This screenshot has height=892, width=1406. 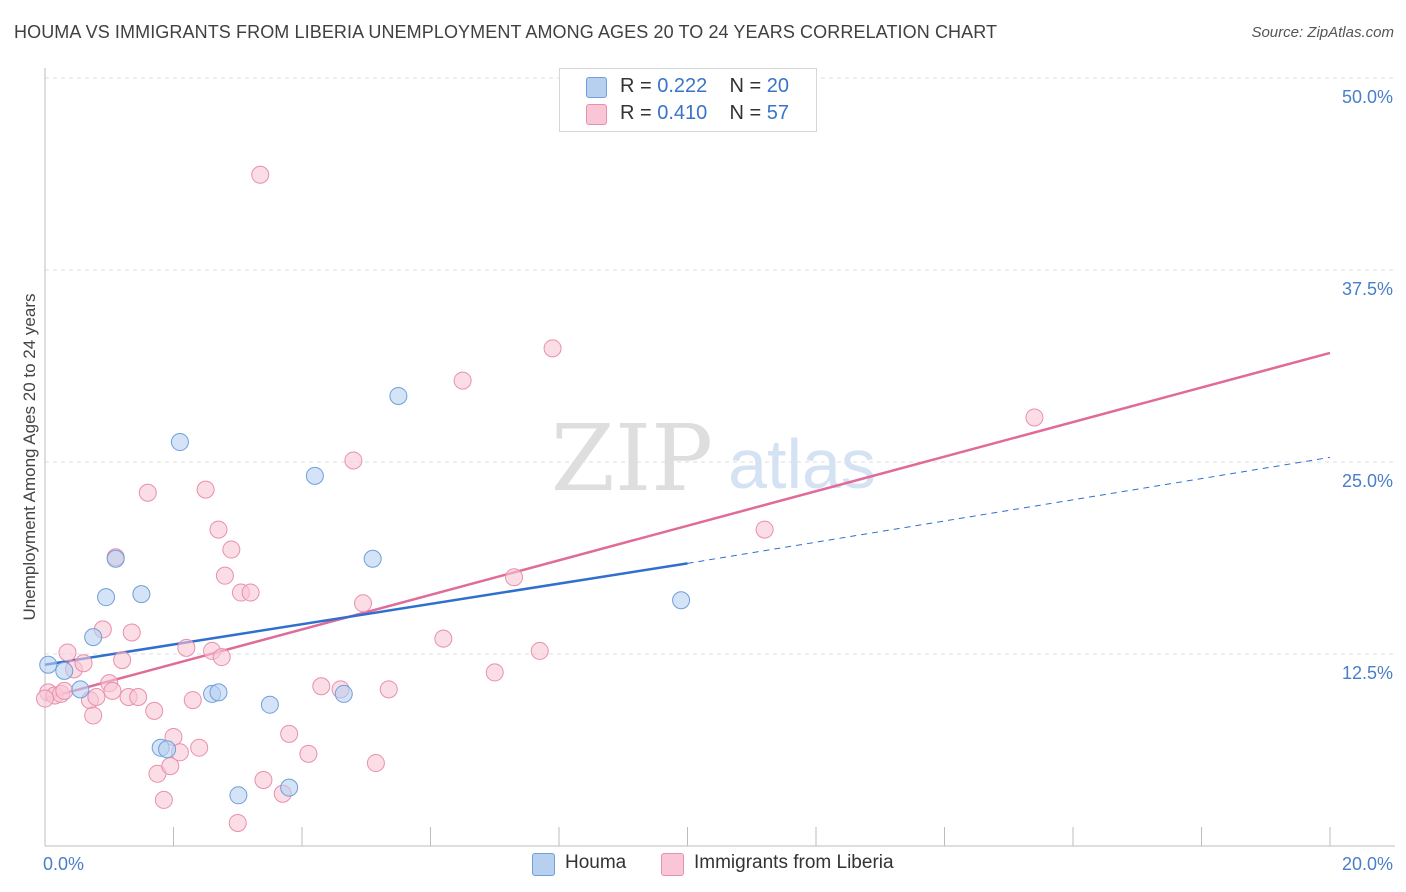 I want to click on source-label: Source: ZipAtlas.com, so click(x=1322, y=32).